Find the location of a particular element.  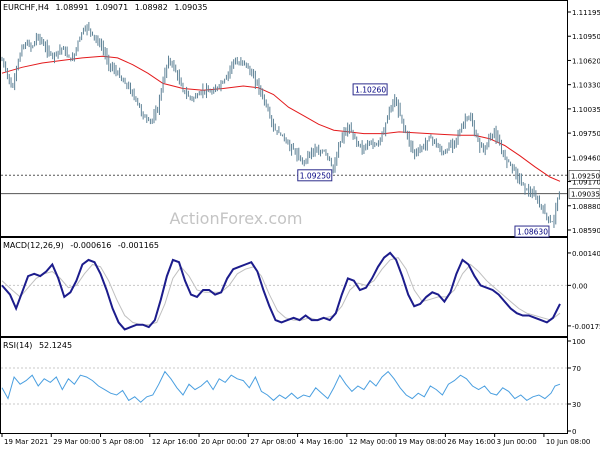

x-axis-tick-label: 26 May 16:00 is located at coordinates (471, 442).